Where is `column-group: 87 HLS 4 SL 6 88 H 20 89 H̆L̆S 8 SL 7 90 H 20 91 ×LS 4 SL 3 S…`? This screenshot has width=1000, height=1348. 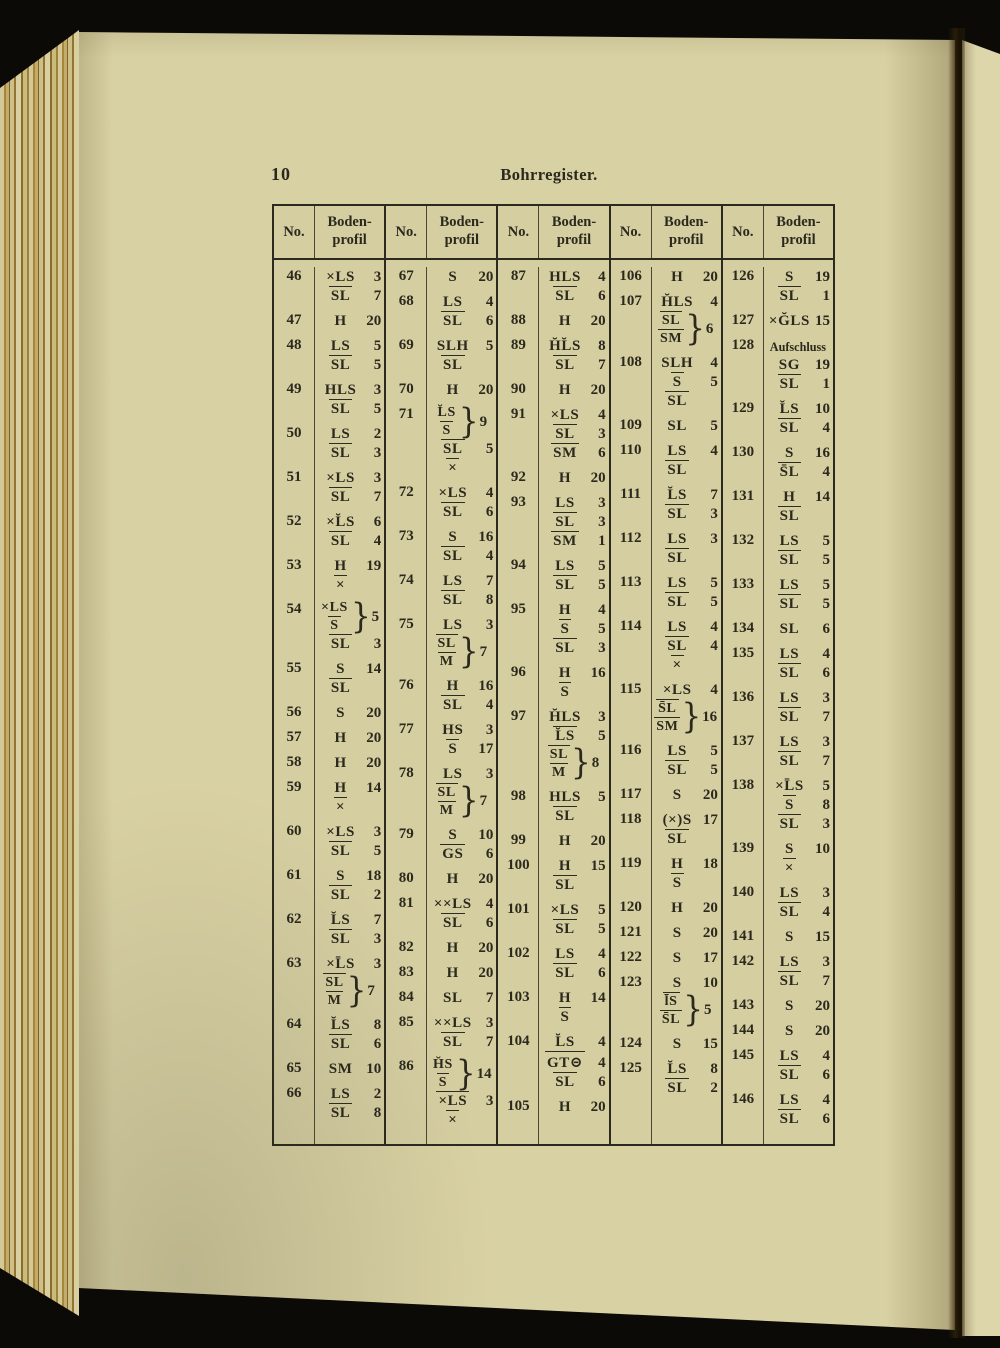
column-group: 87 HLS 4 SL 6 88 H 20 89 H̆L̆S 8 SL 7 90 H 20 91 ×LS 4 SL 3 S… is located at coordinates (554, 702).